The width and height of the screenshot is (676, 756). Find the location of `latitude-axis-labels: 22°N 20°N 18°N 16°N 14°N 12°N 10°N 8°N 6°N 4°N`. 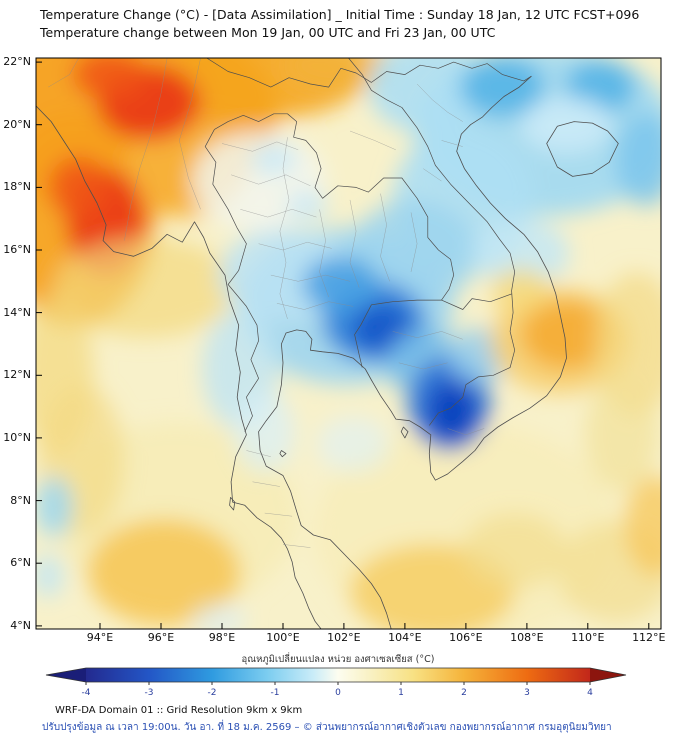

latitude-axis-labels: 22°N 20°N 18°N 16°N 14°N 12°N 10°N 8°N 6°N 4°N is located at coordinates (16, 344).